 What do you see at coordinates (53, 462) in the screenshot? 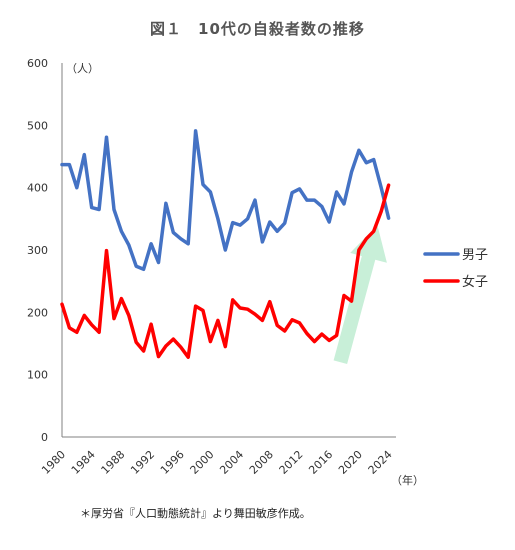
I see `x-tick-label: 1980` at bounding box center [53, 462].